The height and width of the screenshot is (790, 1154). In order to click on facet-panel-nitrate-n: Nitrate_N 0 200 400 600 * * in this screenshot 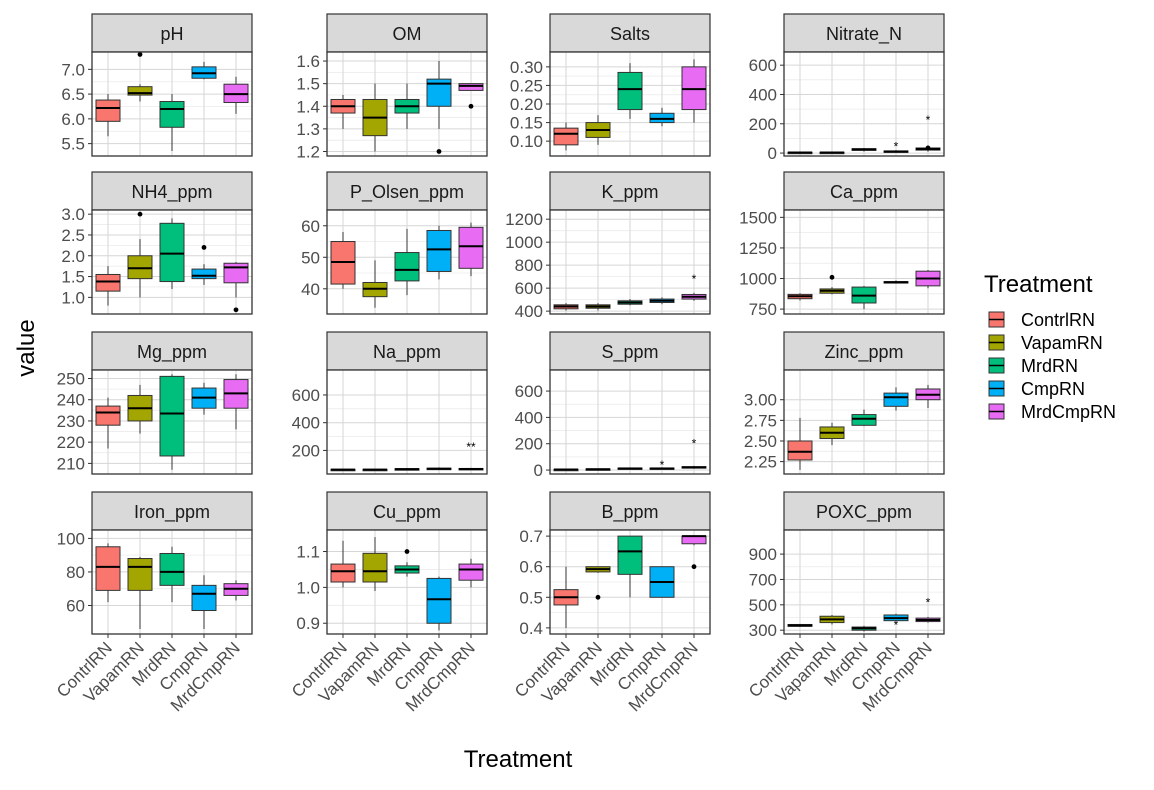, I will do `click(847, 88)`.